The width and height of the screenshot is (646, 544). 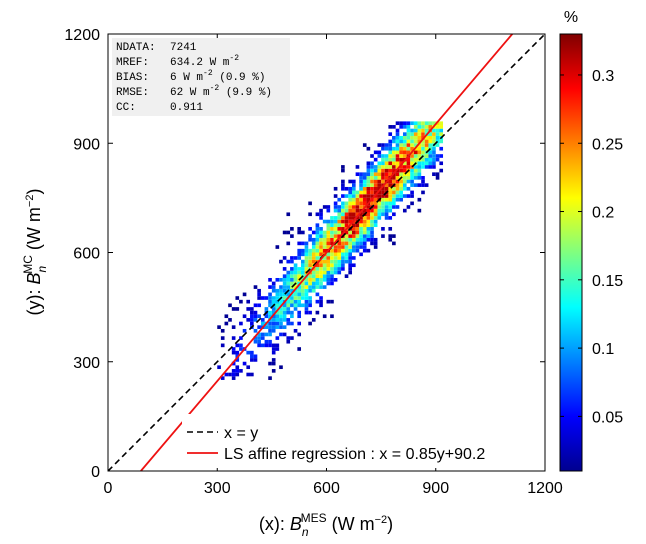 What do you see at coordinates (217, 488) in the screenshot?
I see `x-tick-label: 300` at bounding box center [217, 488].